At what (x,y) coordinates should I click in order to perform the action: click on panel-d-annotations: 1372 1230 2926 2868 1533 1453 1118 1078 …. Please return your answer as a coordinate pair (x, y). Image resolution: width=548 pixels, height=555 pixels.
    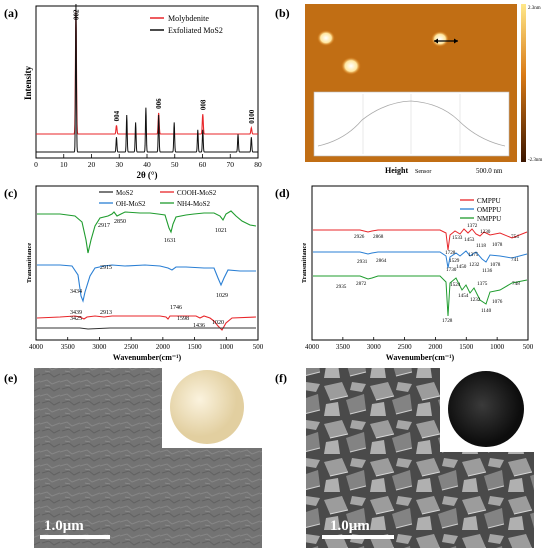
    Looking at the image, I should click on (428, 273).